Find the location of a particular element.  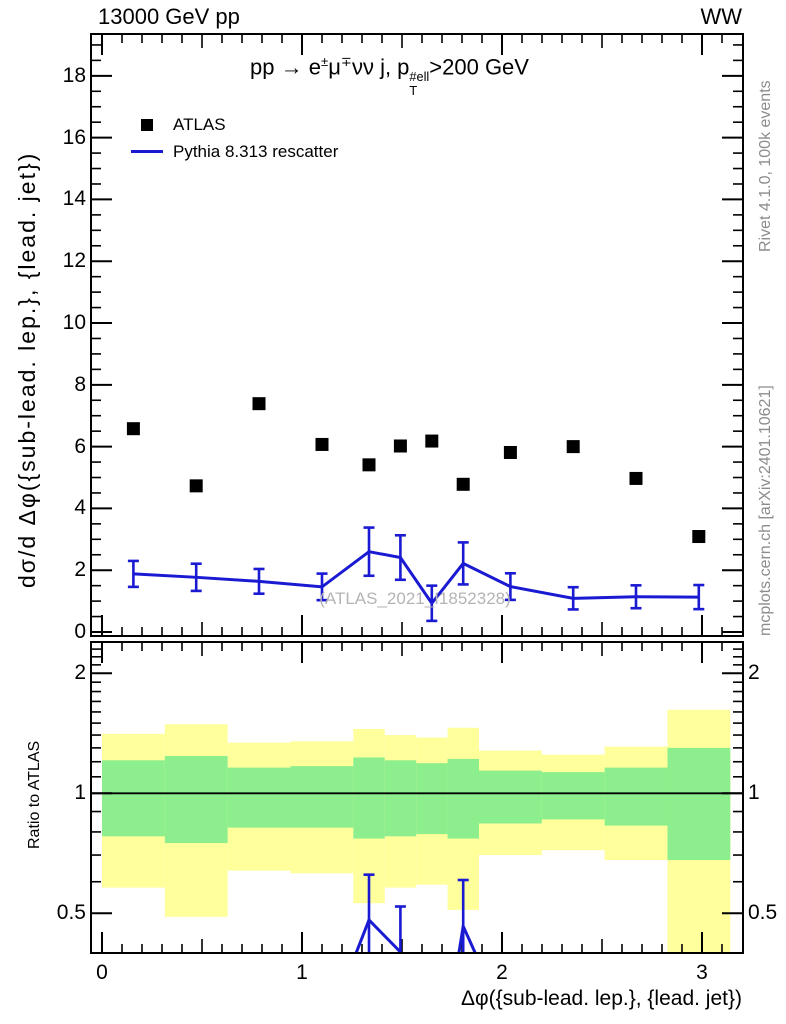

ratio-y-tick-label-left: 1 is located at coordinates (80, 793).